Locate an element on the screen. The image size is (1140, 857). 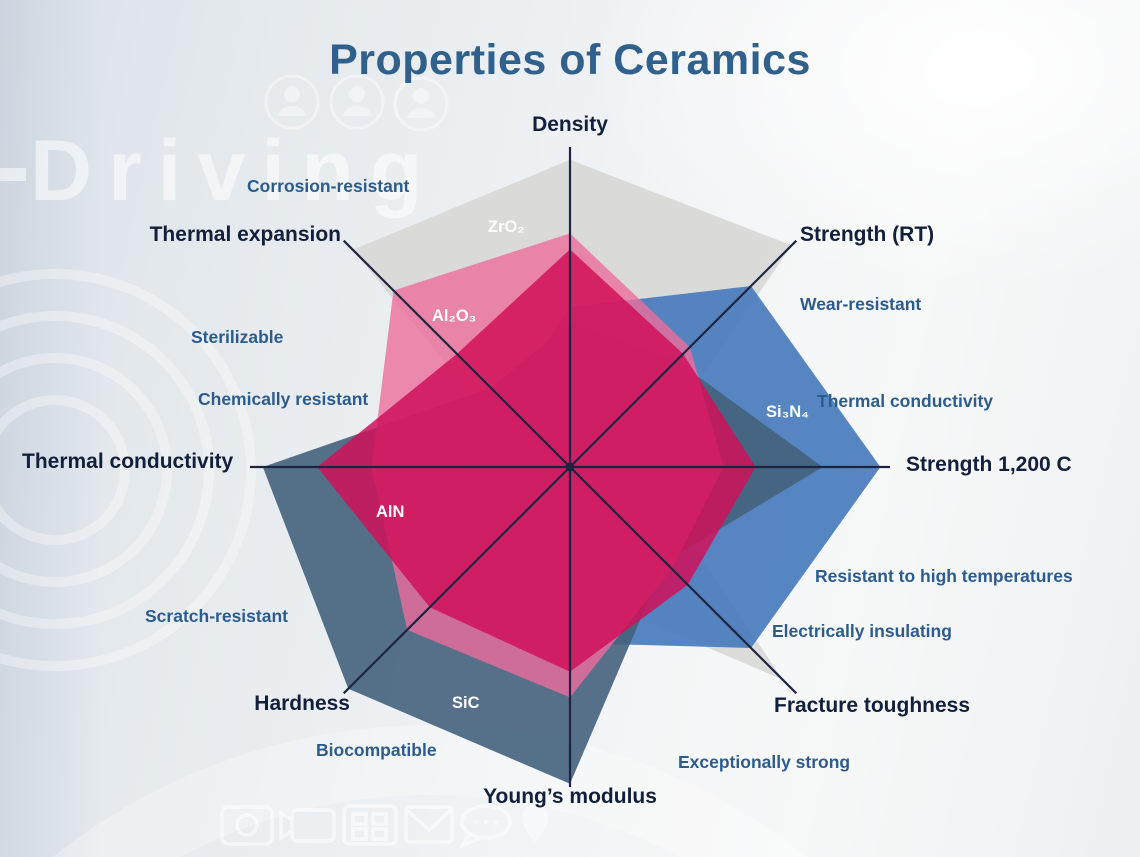
axis-label-strength-1200c: Strength 1,200 C is located at coordinates (989, 464).